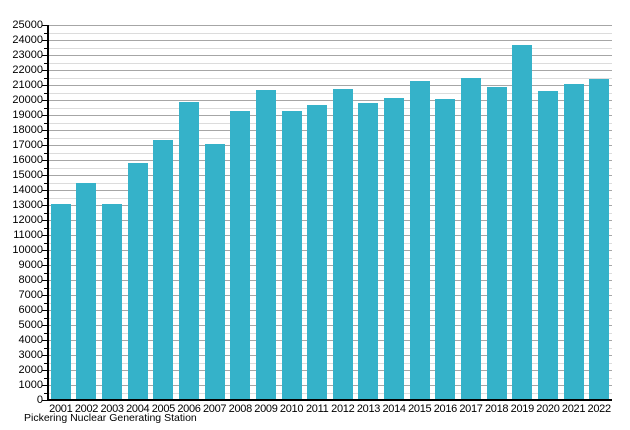 This screenshot has height=430, width=630. Describe the element at coordinates (163, 409) in the screenshot. I see `x-tick-label-2005: 2005` at that location.